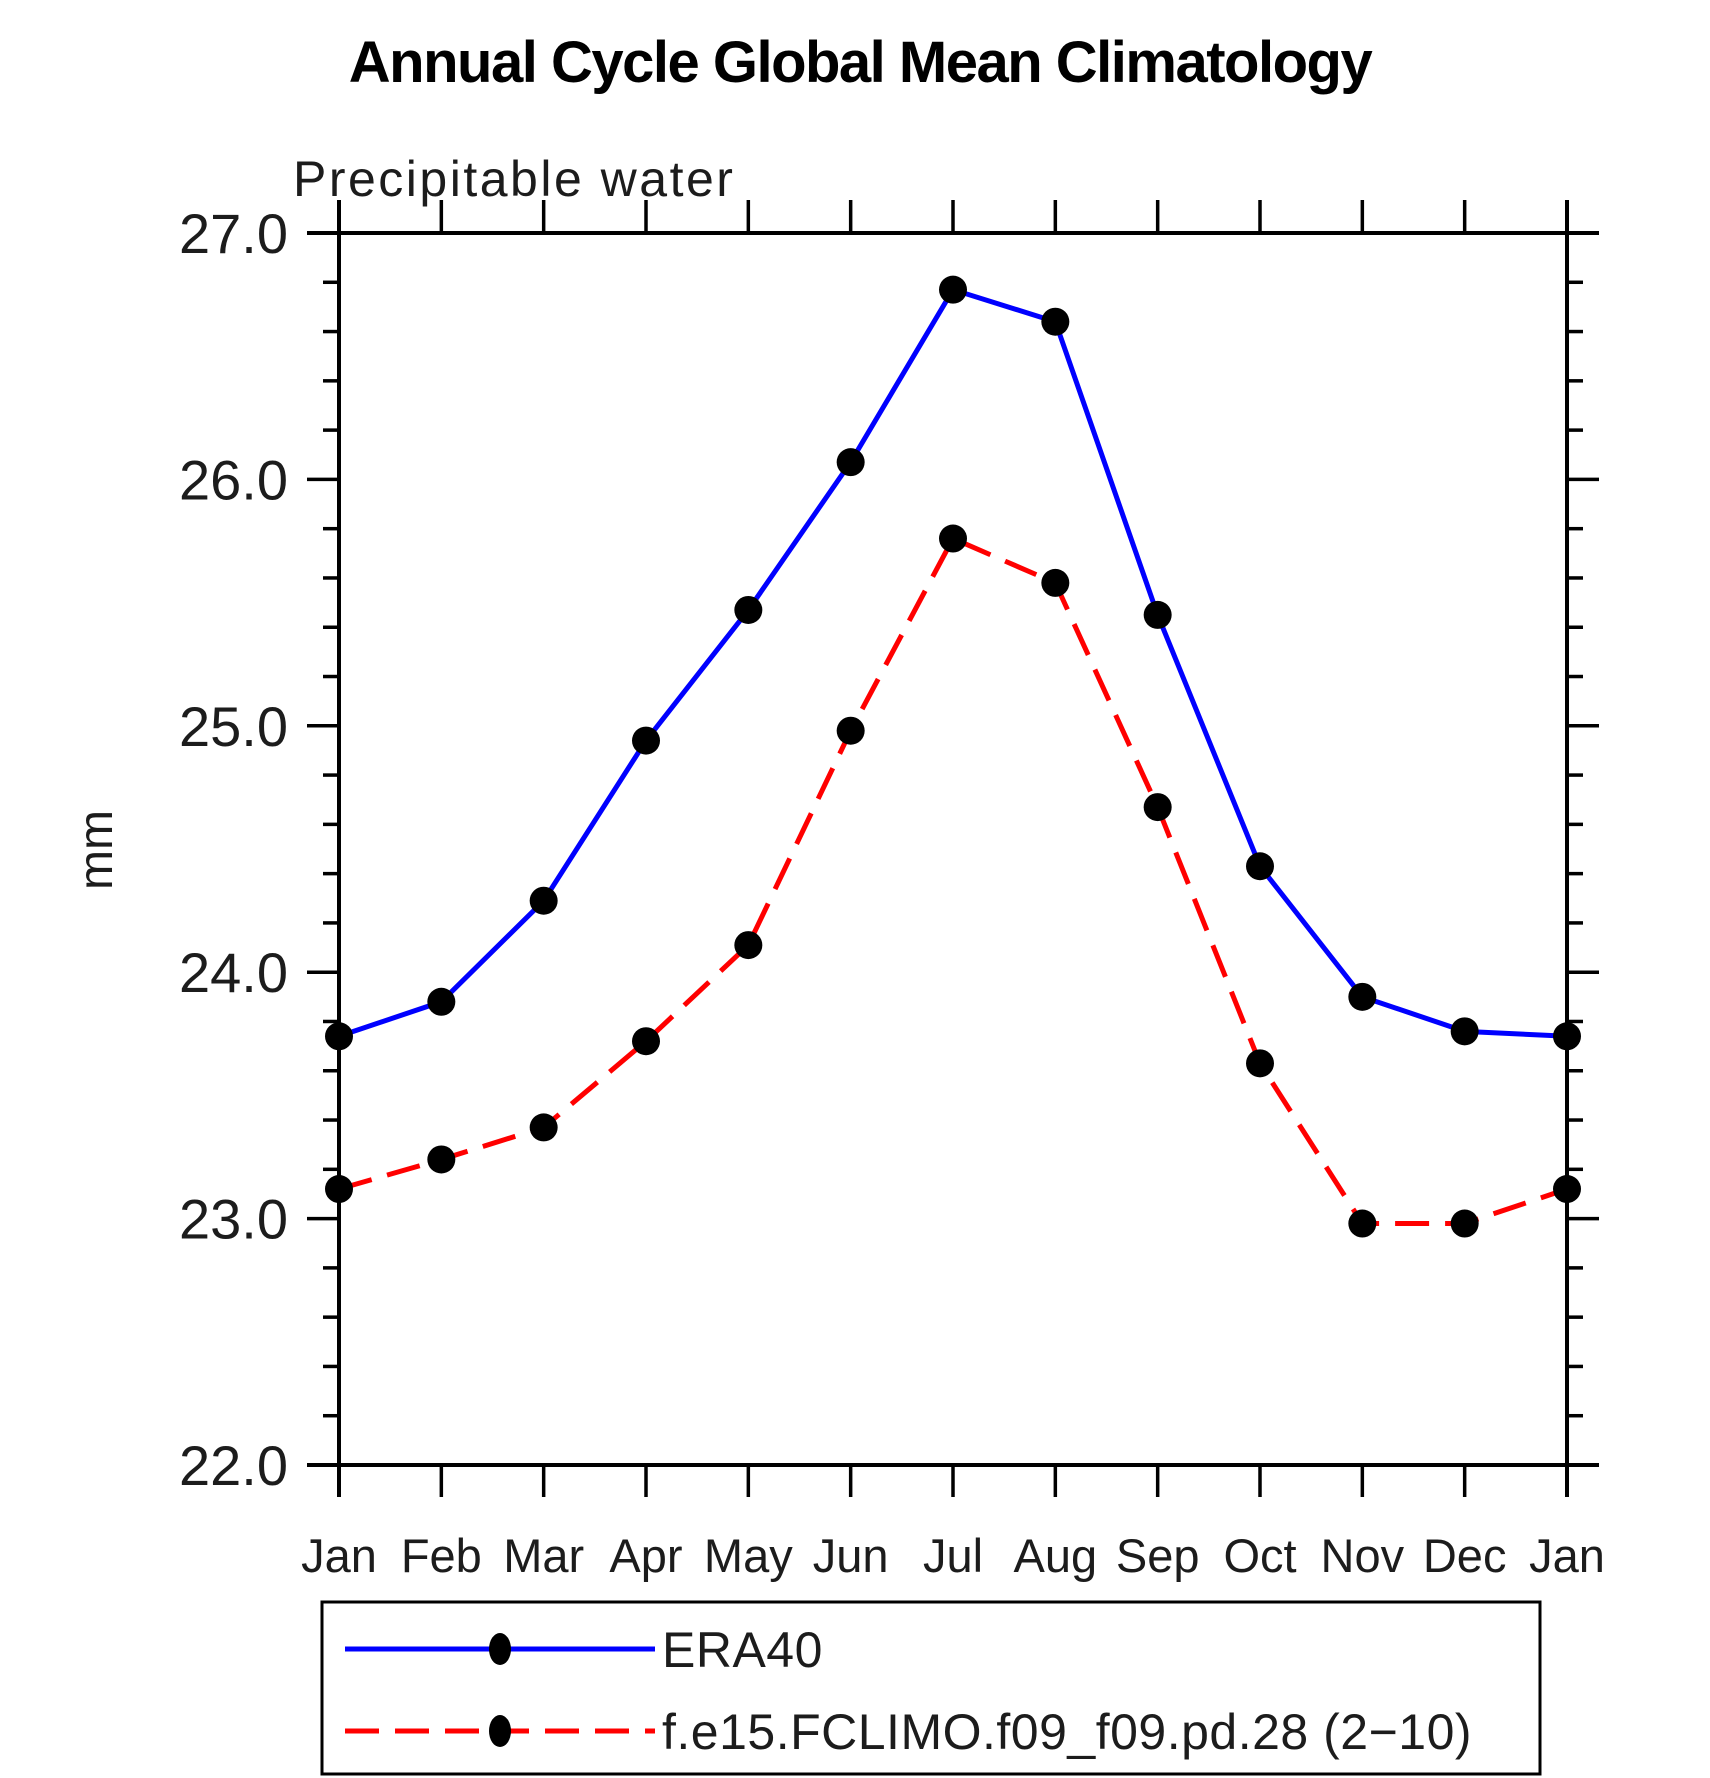 The image size is (1710, 1778). What do you see at coordinates (96, 850) in the screenshot?
I see `y-axis-unit-label: mm` at bounding box center [96, 850].